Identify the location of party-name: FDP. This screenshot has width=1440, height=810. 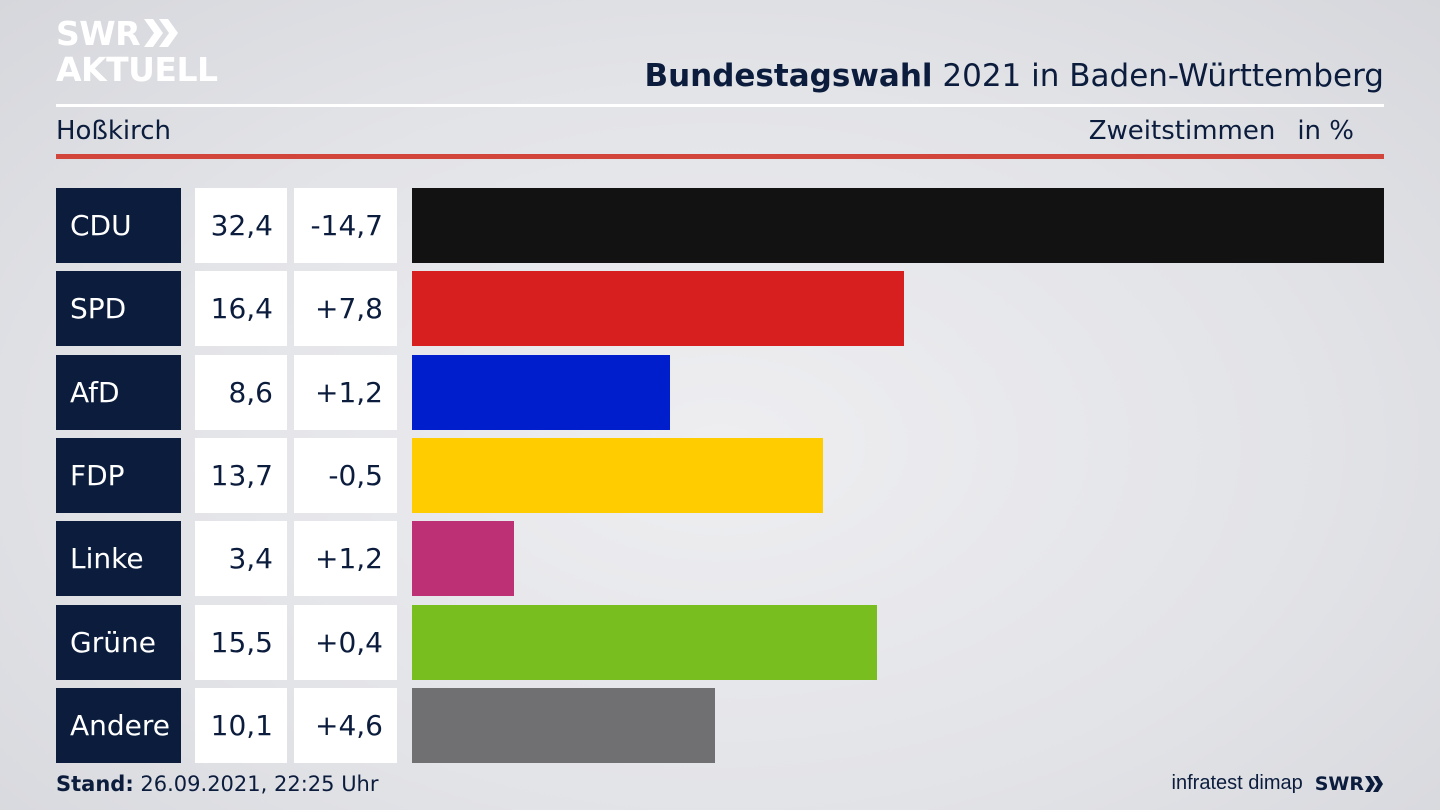
(118, 475).